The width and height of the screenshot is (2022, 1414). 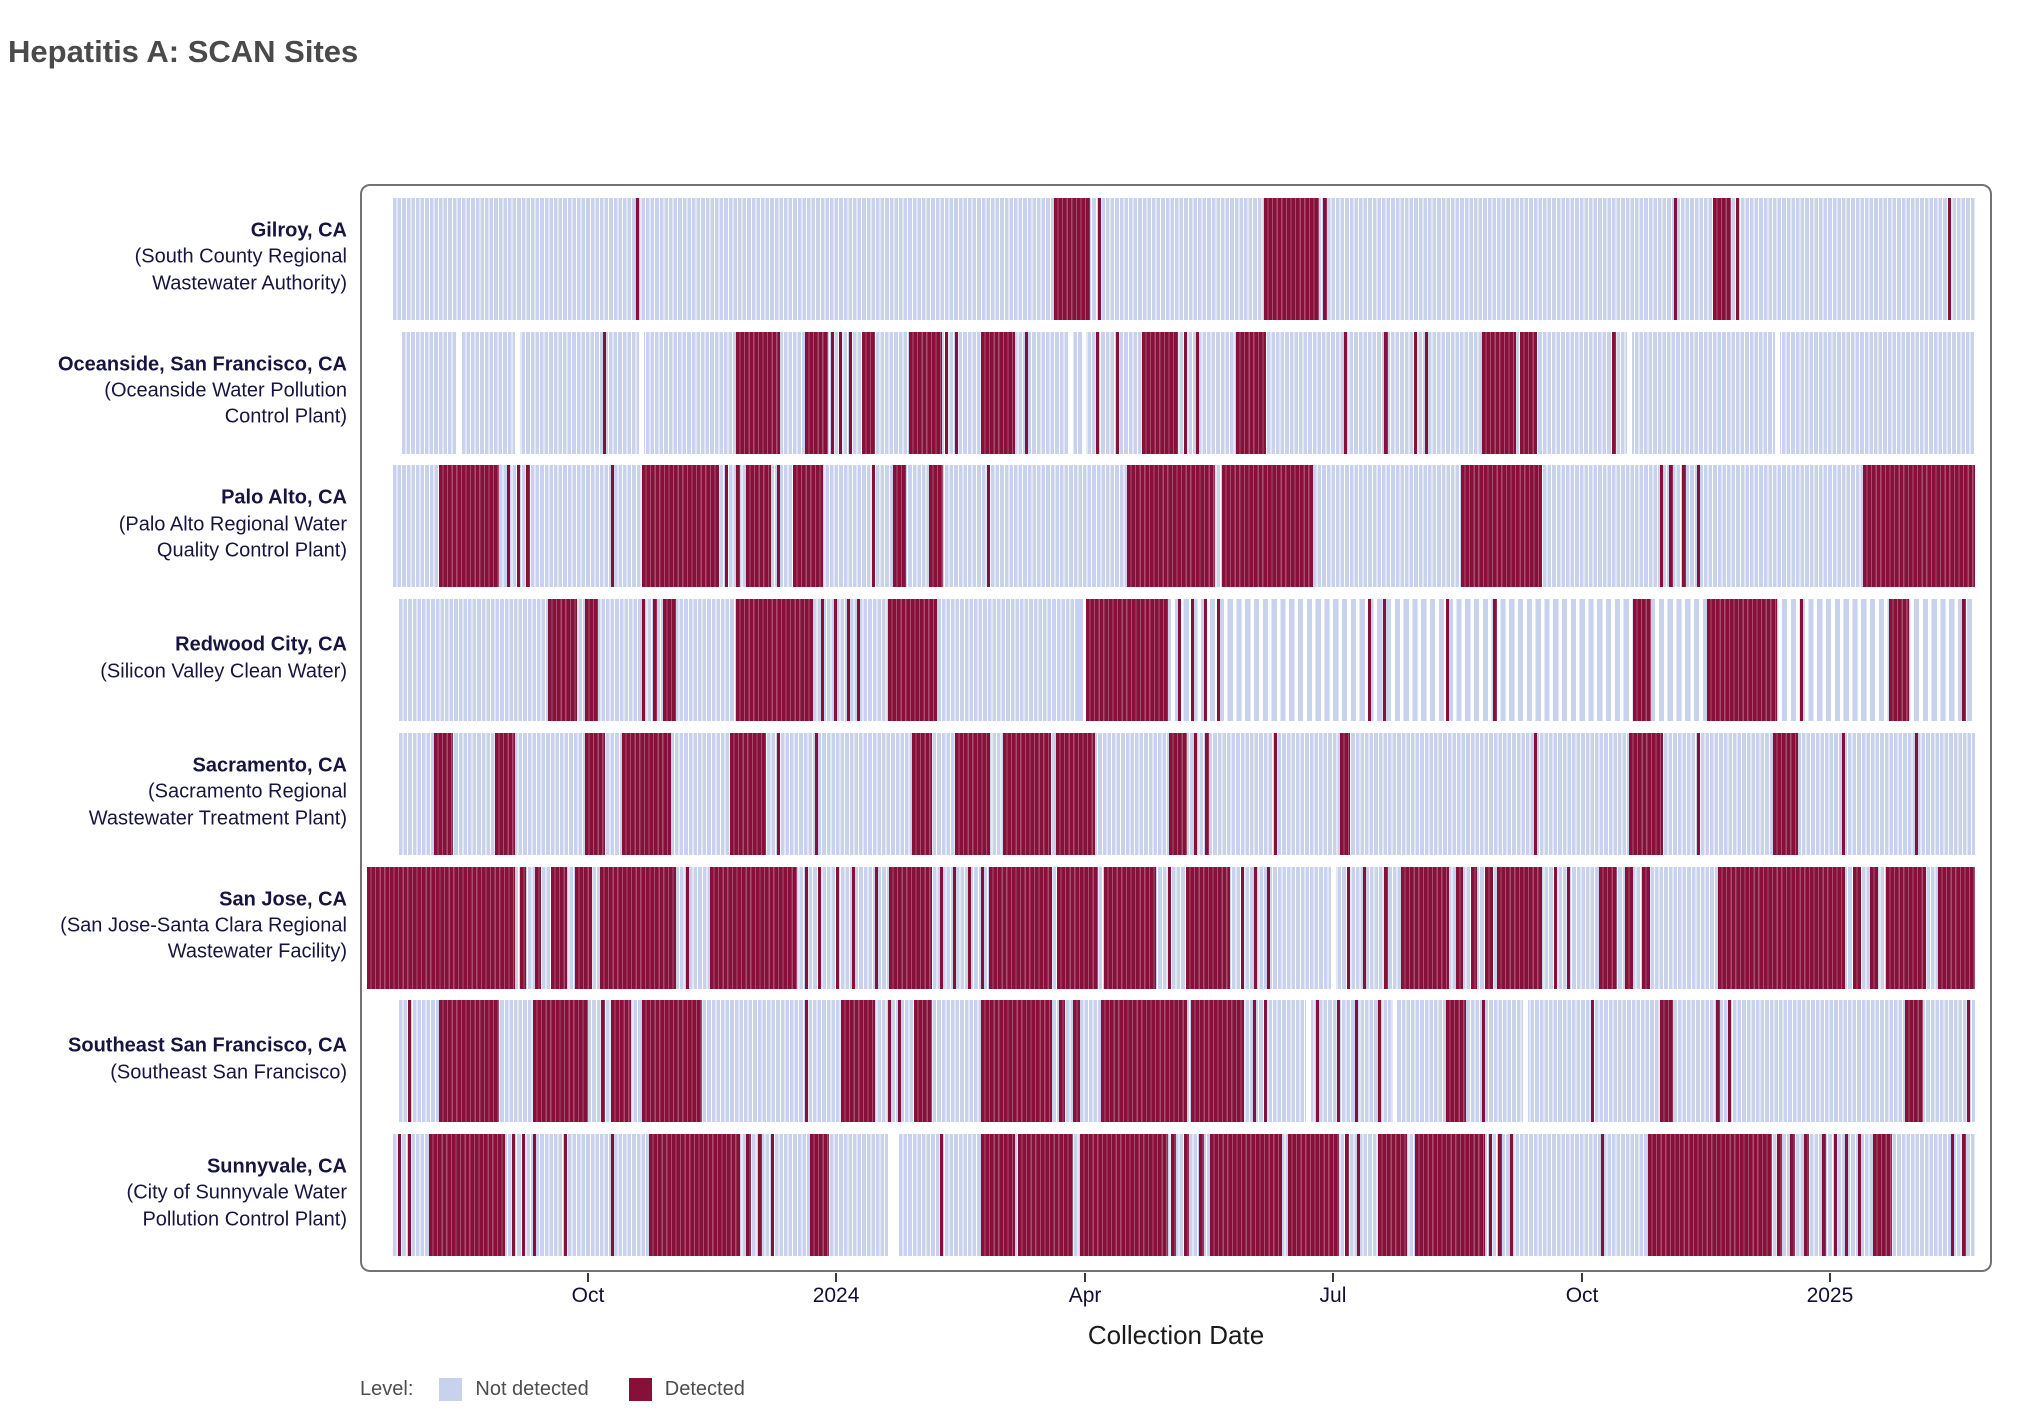 I want to click on site-facility: (Southeast San Francisco), so click(x=228, y=1072).